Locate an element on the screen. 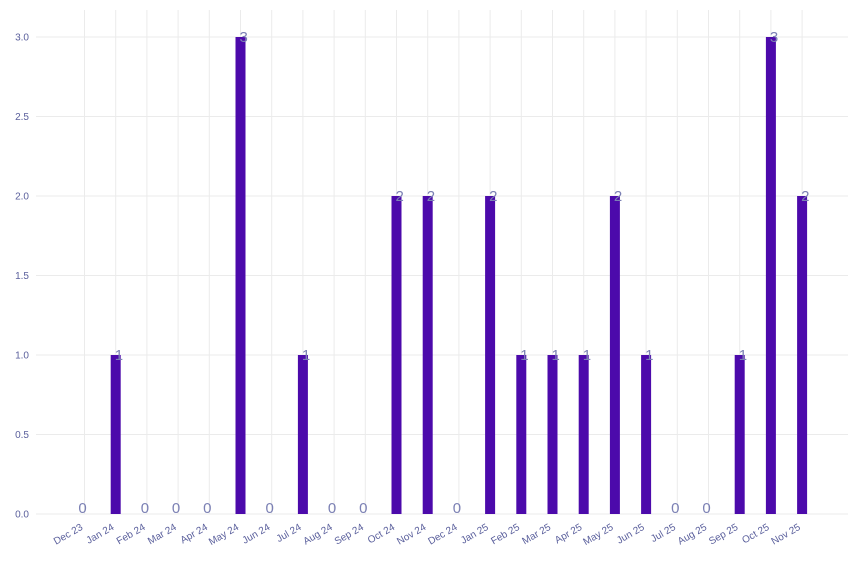  x-tick-label: Nov 25 is located at coordinates (786, 535).